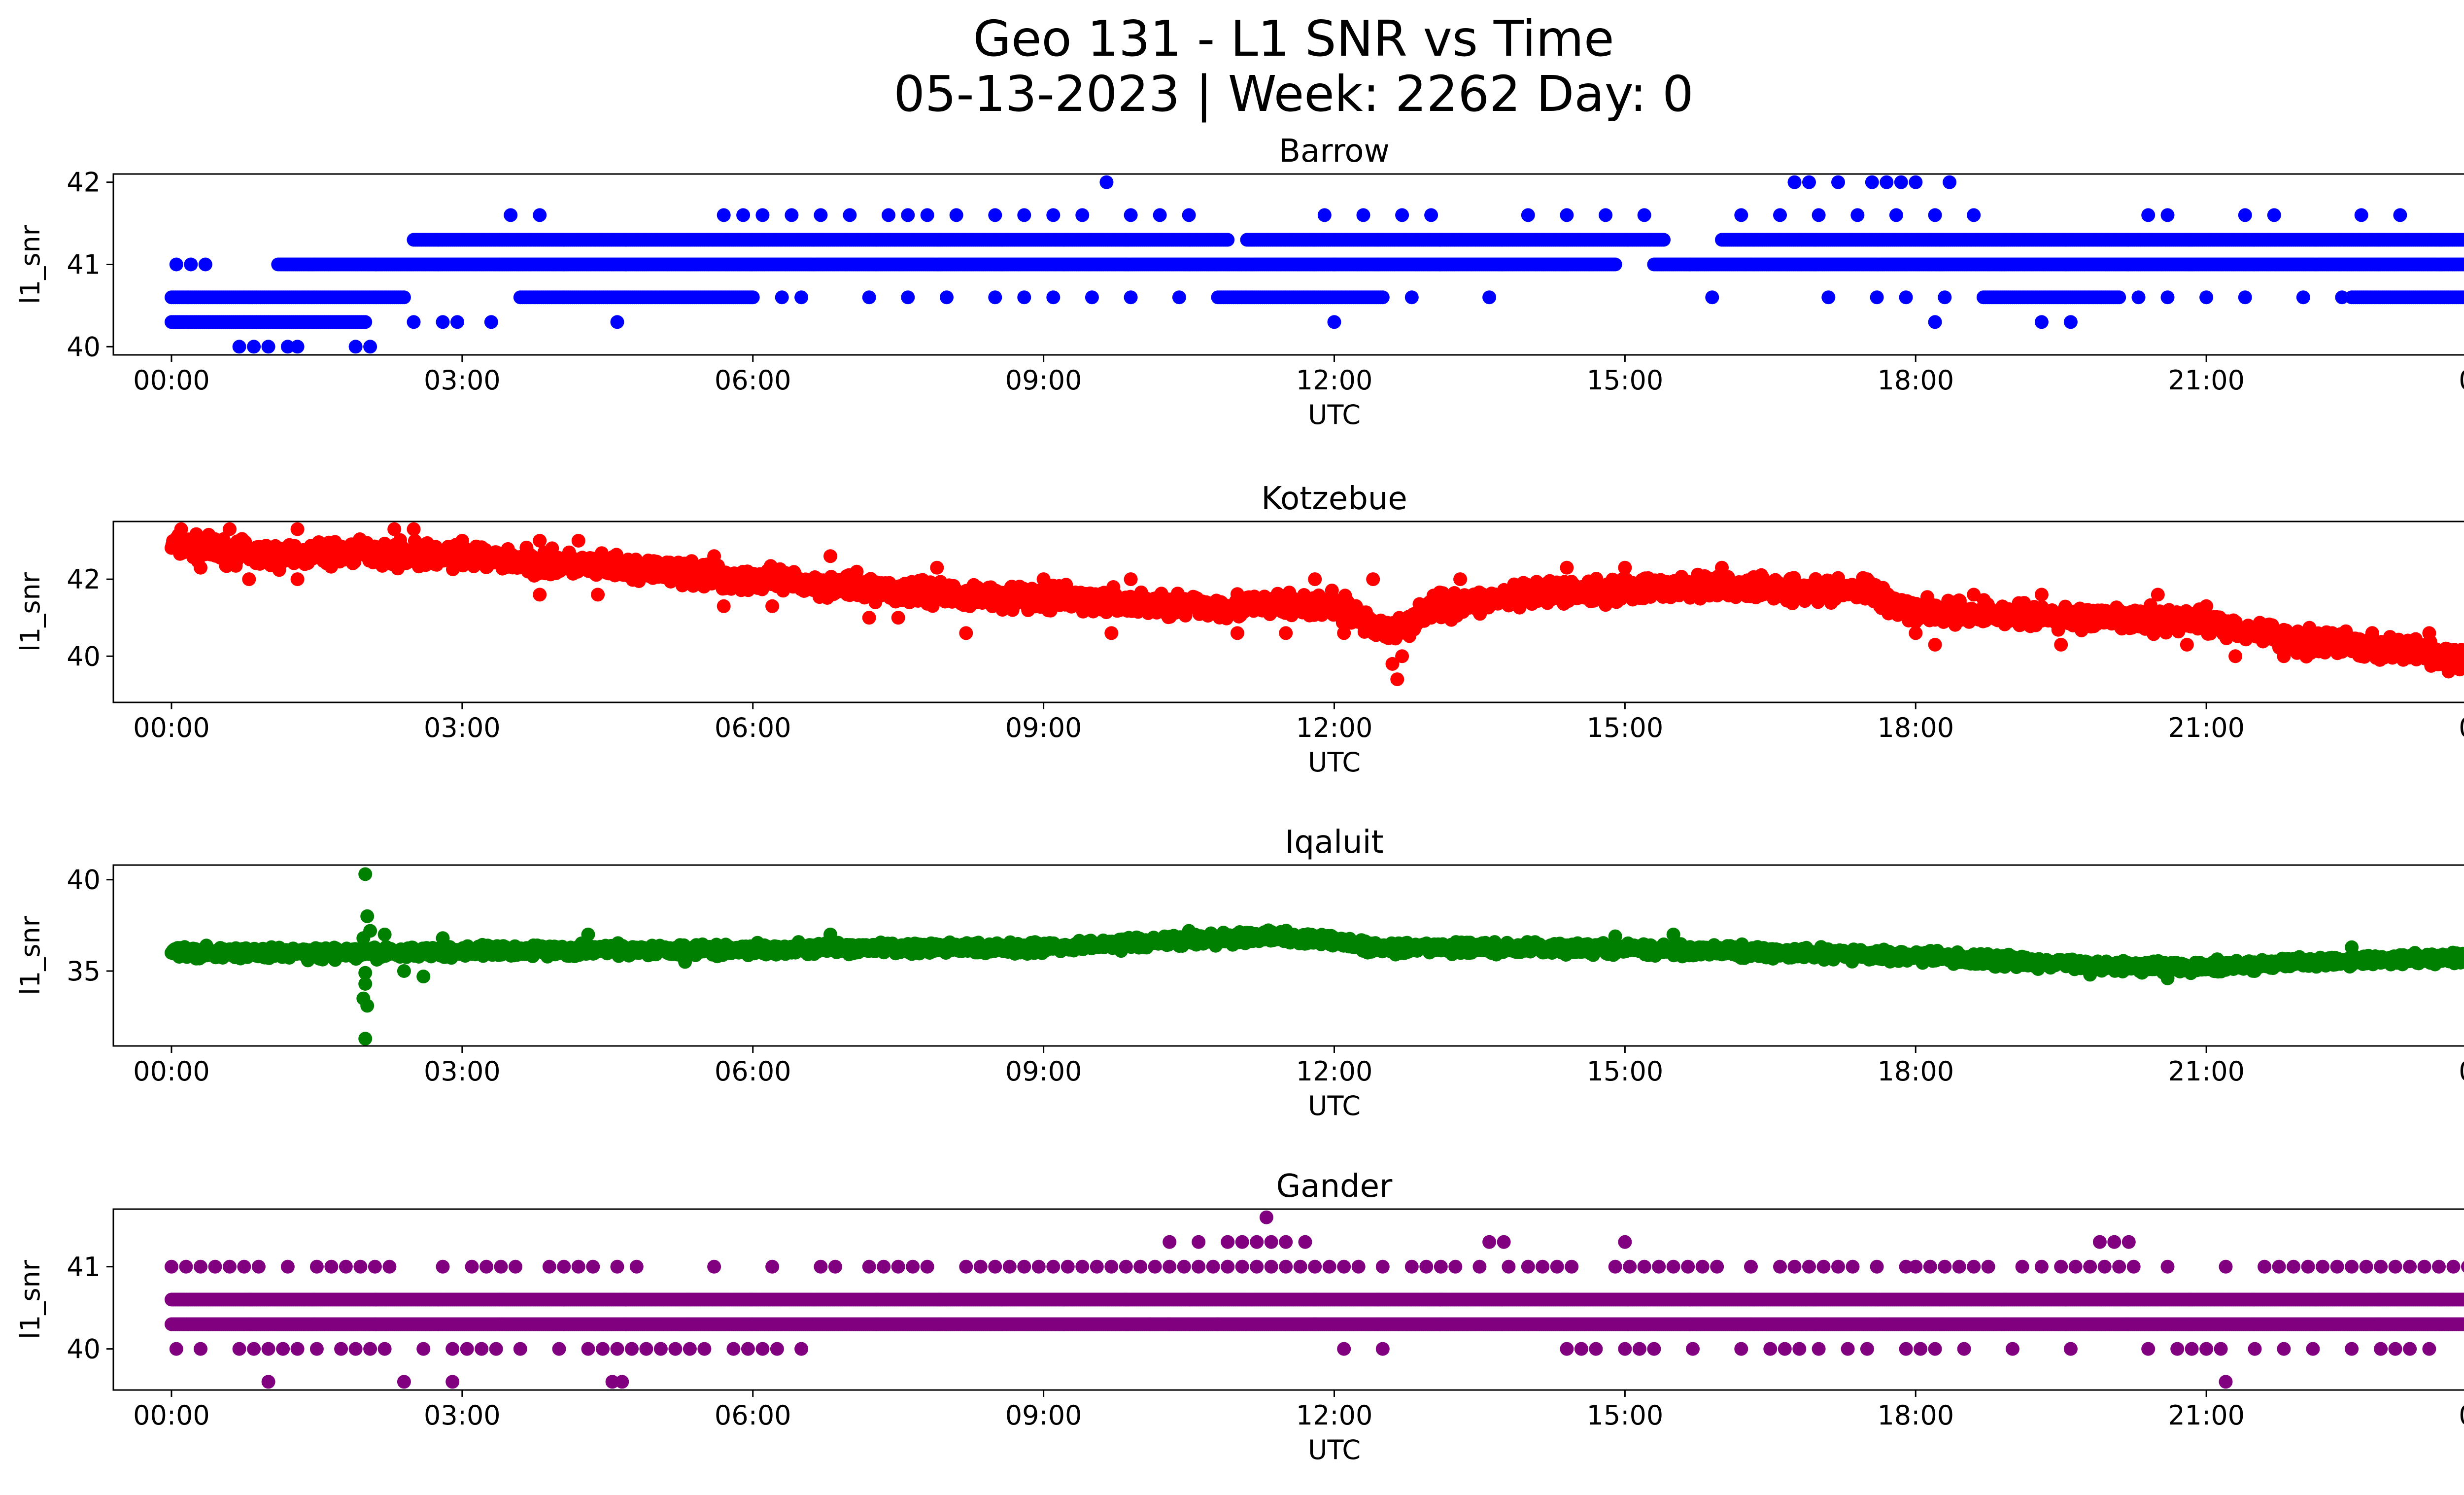 This screenshot has height=1495, width=2464. Describe the element at coordinates (2206, 380) in the screenshot. I see `x-tick-label: 21:00` at that location.